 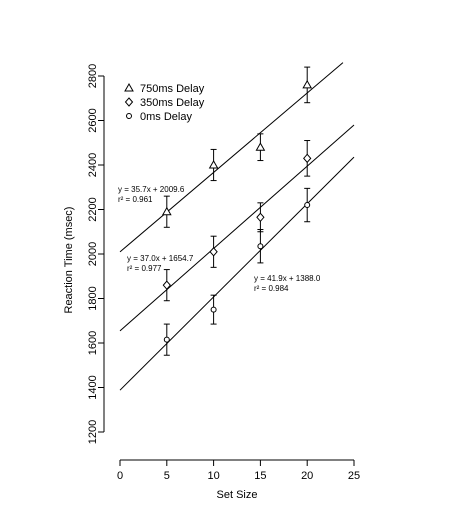 I want to click on r-squared-2: r² = 0.984, so click(x=271, y=288).